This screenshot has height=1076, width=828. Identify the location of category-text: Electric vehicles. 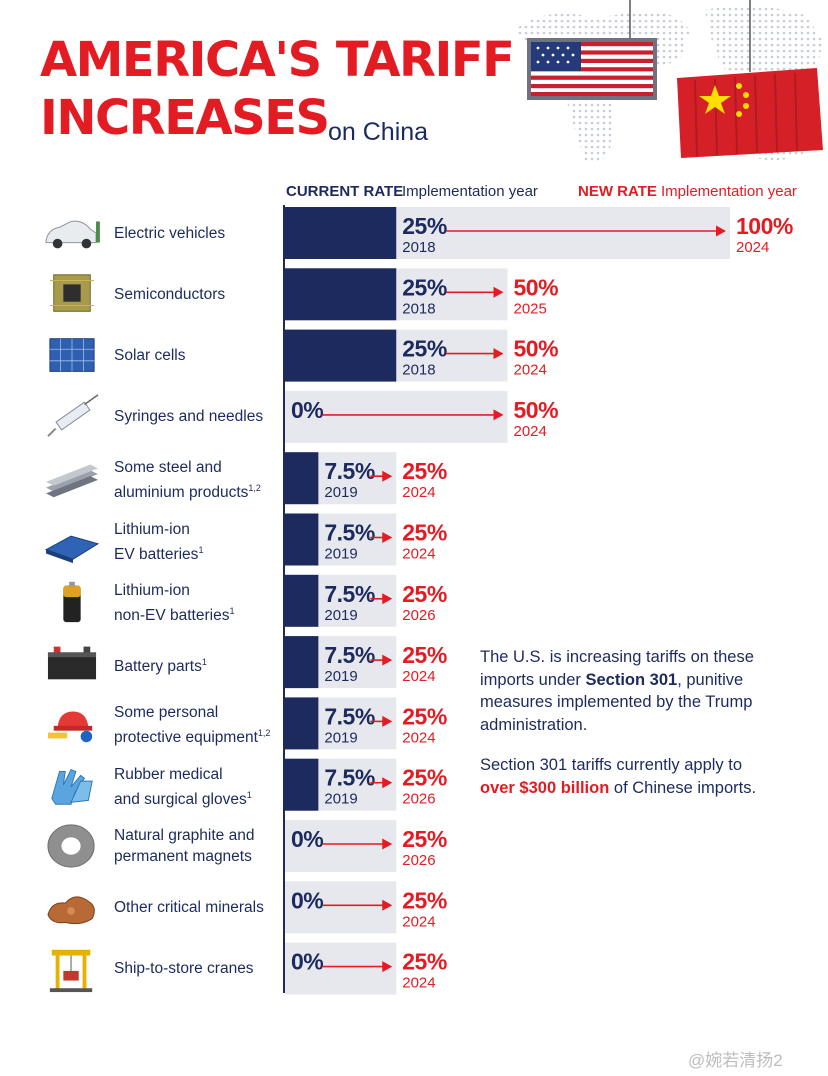
(170, 233).